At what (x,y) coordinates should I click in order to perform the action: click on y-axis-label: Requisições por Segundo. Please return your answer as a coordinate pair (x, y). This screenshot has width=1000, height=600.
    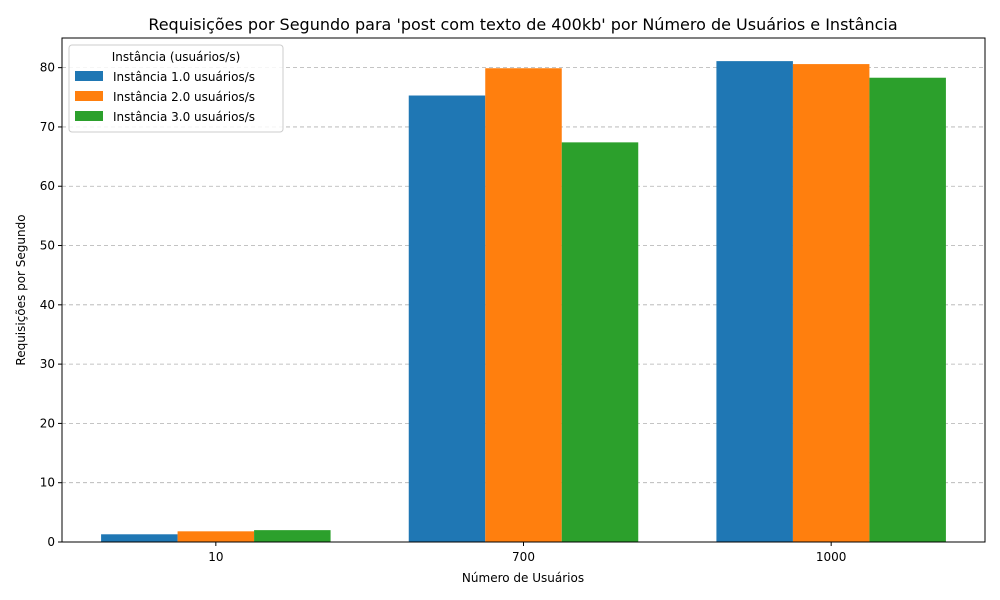
    Looking at the image, I should click on (21, 289).